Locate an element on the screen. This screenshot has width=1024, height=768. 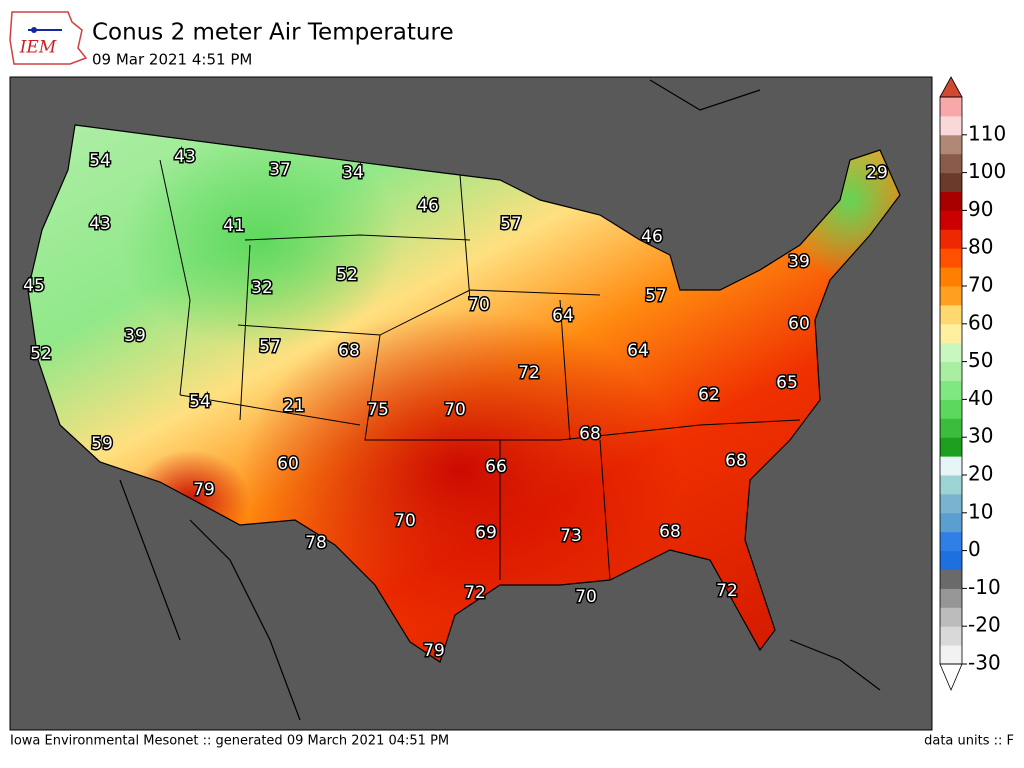
station-value: 34 is located at coordinates (353, 173).